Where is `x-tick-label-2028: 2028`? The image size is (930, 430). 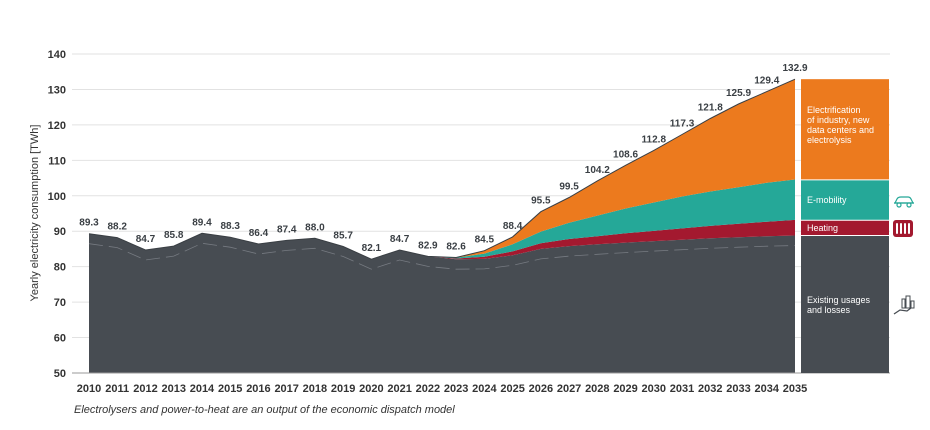 x-tick-label-2028: 2028 is located at coordinates (597, 389).